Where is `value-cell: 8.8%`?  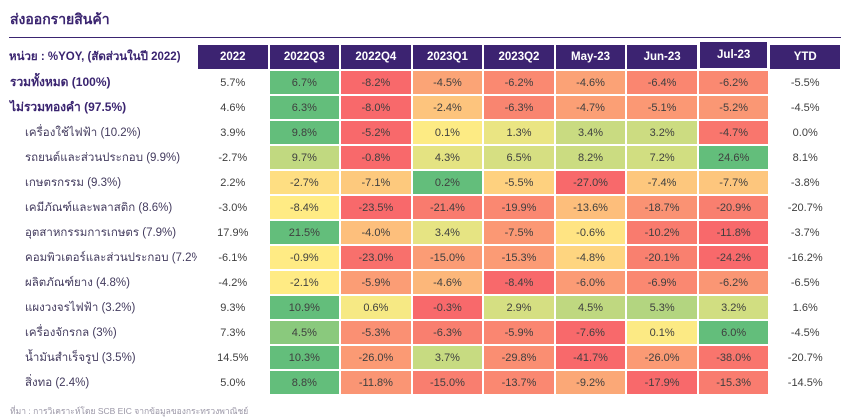 value-cell: 8.8% is located at coordinates (304, 382).